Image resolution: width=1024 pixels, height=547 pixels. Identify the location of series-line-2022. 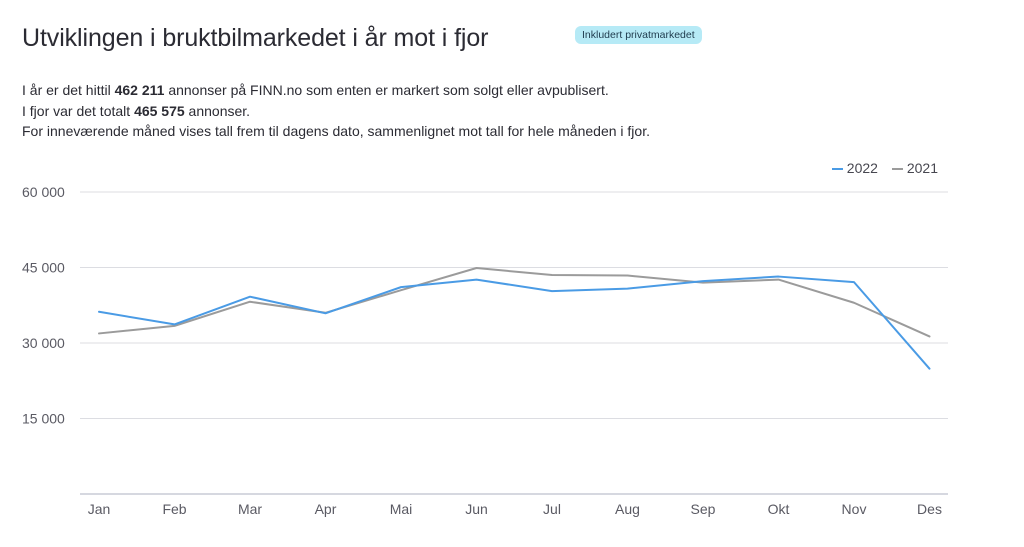
(514, 322).